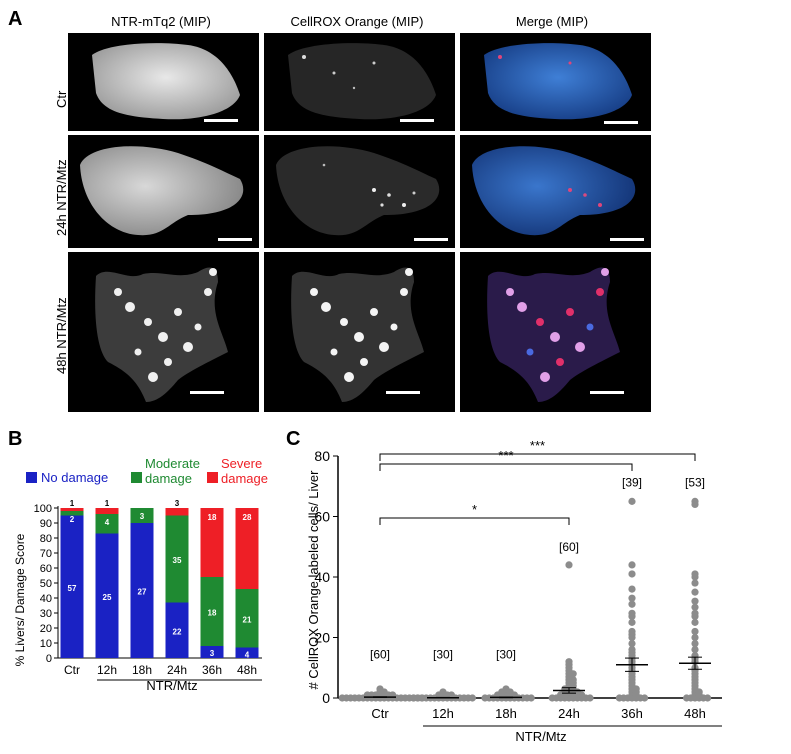 The width and height of the screenshot is (791, 754). Describe the element at coordinates (357, 21) in the screenshot. I see `column-header-cellrox: CellROX Orange (MIP)` at that location.